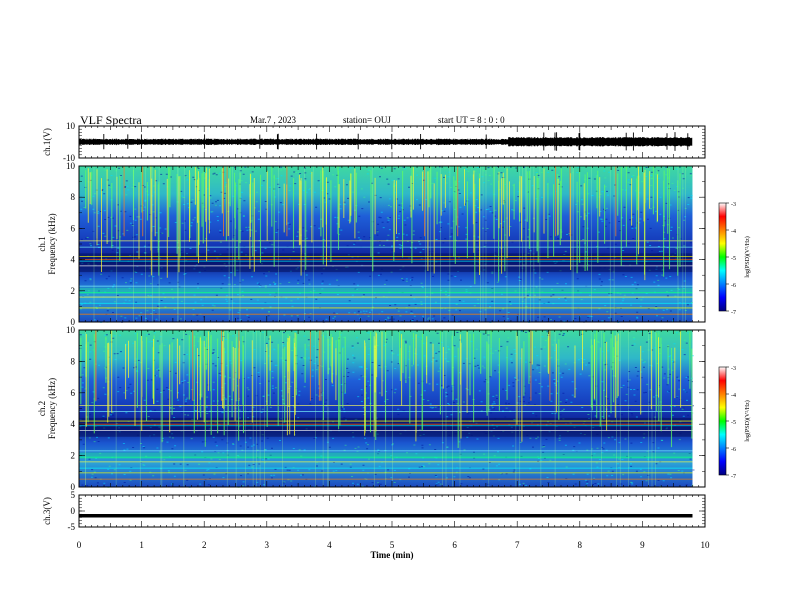 The height and width of the screenshot is (612, 792). What do you see at coordinates (141, 545) in the screenshot?
I see `x-tick-label: 1` at bounding box center [141, 545].